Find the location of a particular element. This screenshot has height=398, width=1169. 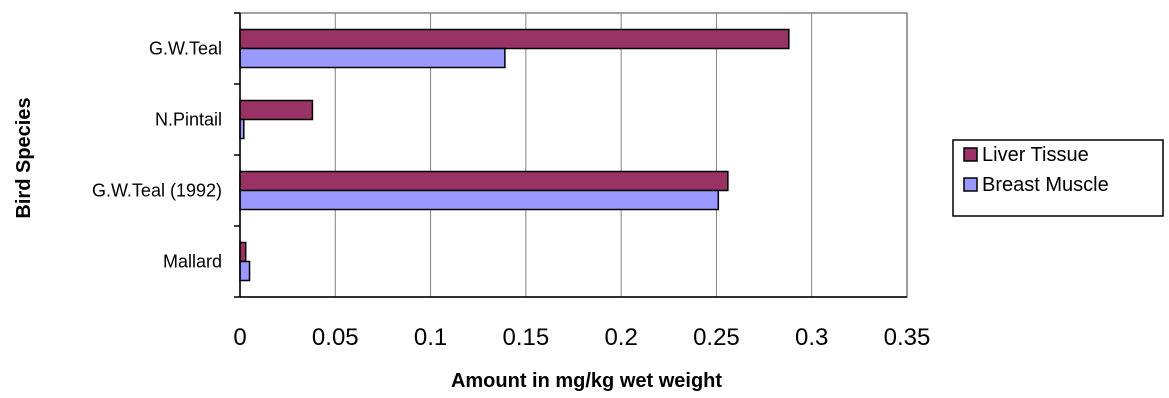

legend-swatch-breast-muscle is located at coordinates (970, 184).